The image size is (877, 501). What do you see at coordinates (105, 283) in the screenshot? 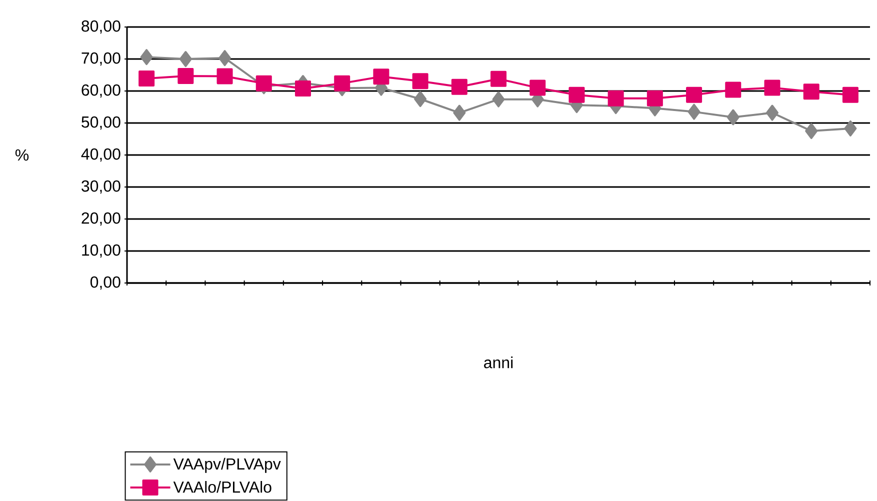
I see `y-tick-label: 0,00` at bounding box center [105, 283].